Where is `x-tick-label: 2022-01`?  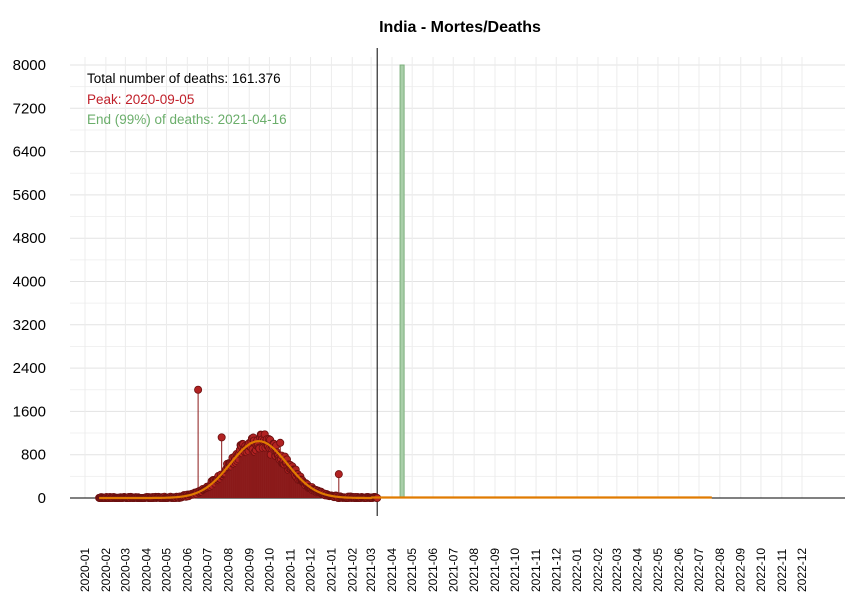 x-tick-label: 2022-01 is located at coordinates (577, 570).